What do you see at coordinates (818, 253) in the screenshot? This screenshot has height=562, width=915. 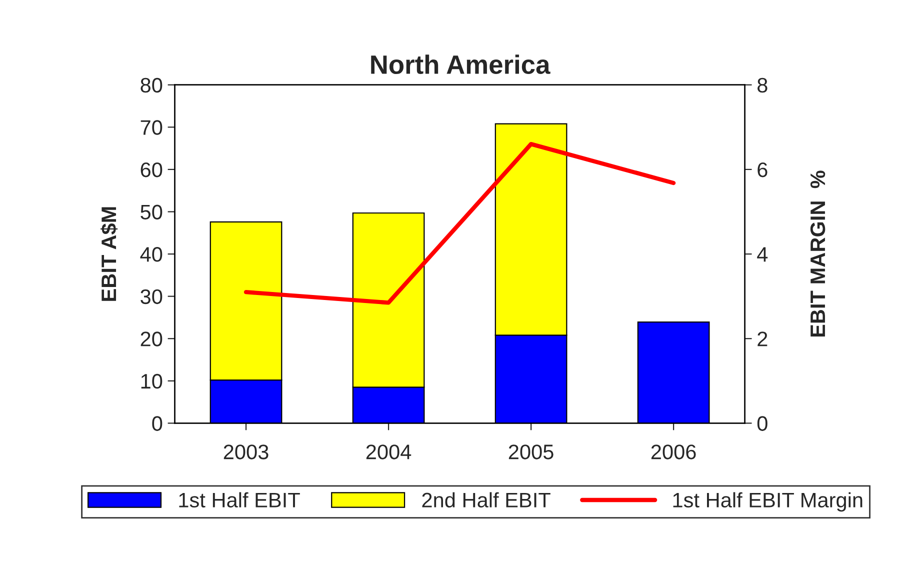 I see `y2-axis-title: EBIT MARGIN %` at bounding box center [818, 253].